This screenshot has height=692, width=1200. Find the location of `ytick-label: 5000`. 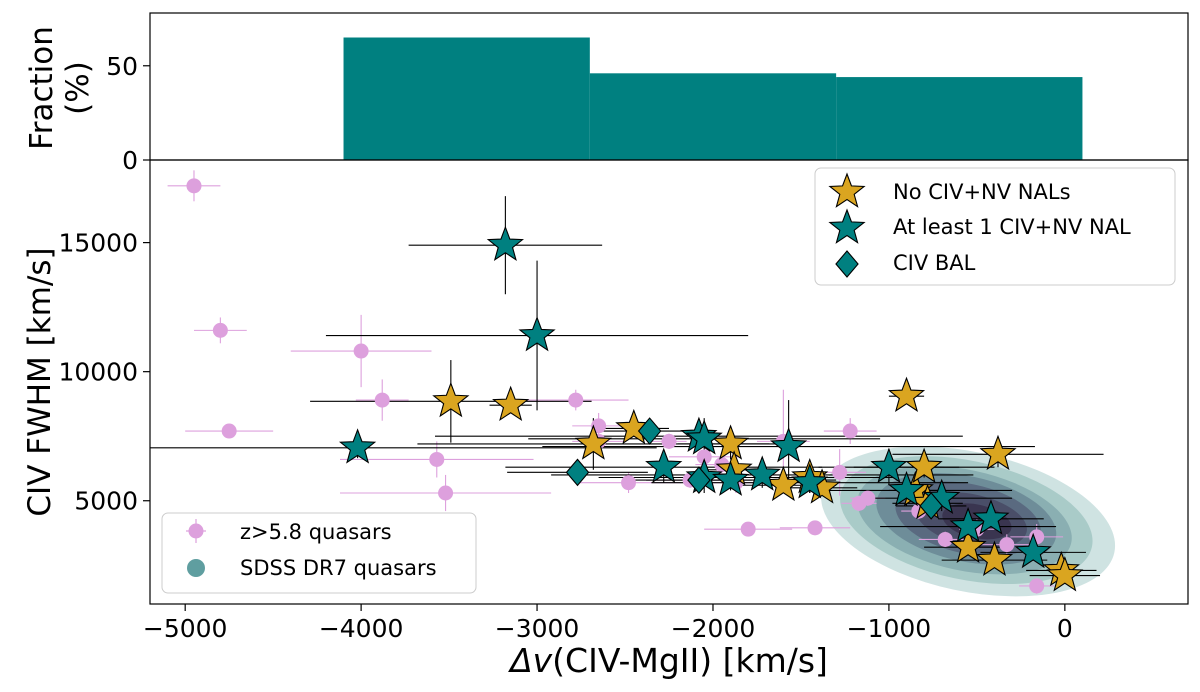

ytick-label: 5000 is located at coordinates (106, 501).